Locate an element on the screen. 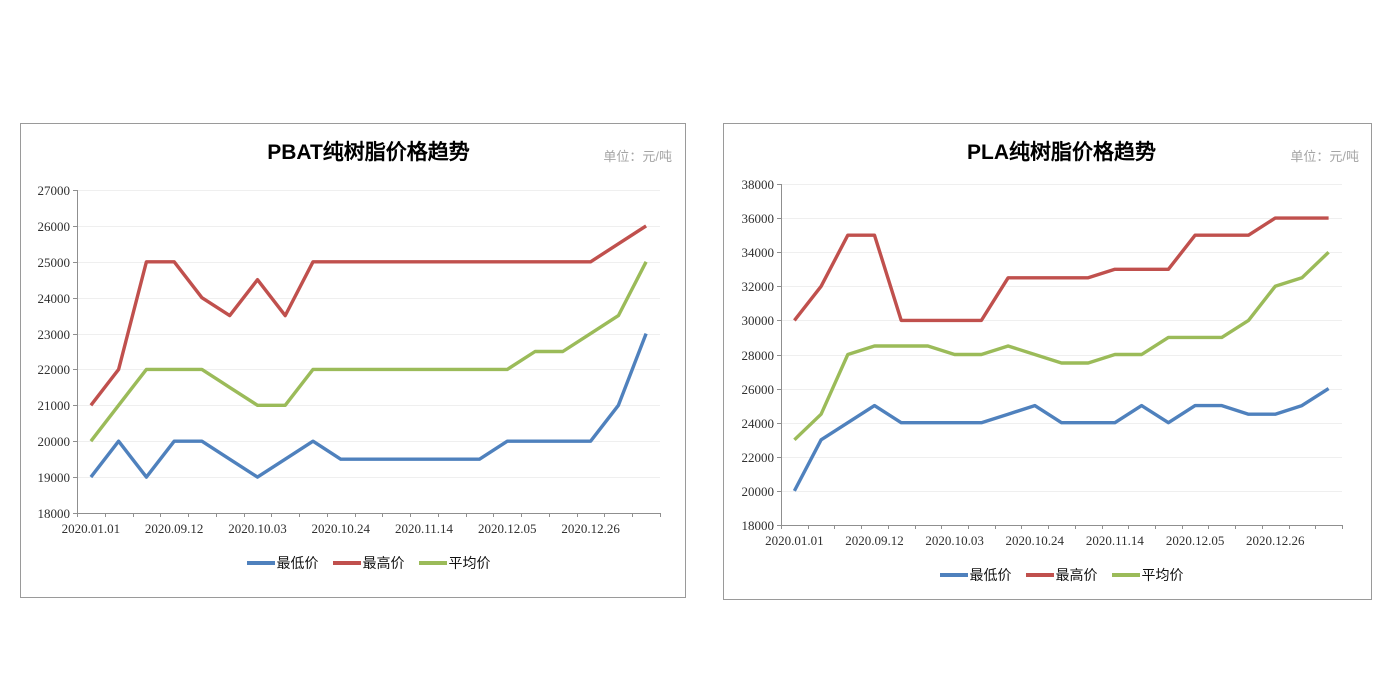 This screenshot has width=1400, height=700. y-axis-label: 28000 is located at coordinates (758, 355).